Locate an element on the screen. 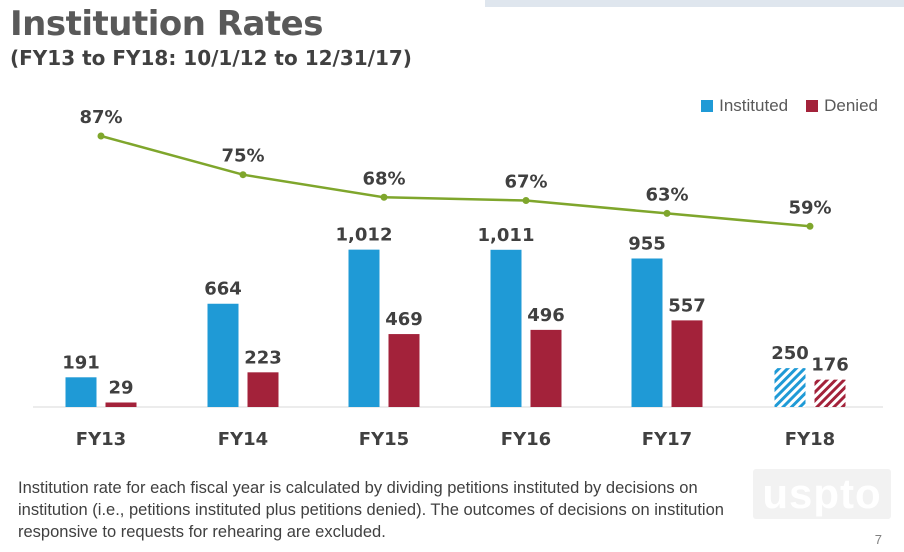 This screenshot has width=904, height=552. data-label-denied-fy15: 469 is located at coordinates (404, 319).